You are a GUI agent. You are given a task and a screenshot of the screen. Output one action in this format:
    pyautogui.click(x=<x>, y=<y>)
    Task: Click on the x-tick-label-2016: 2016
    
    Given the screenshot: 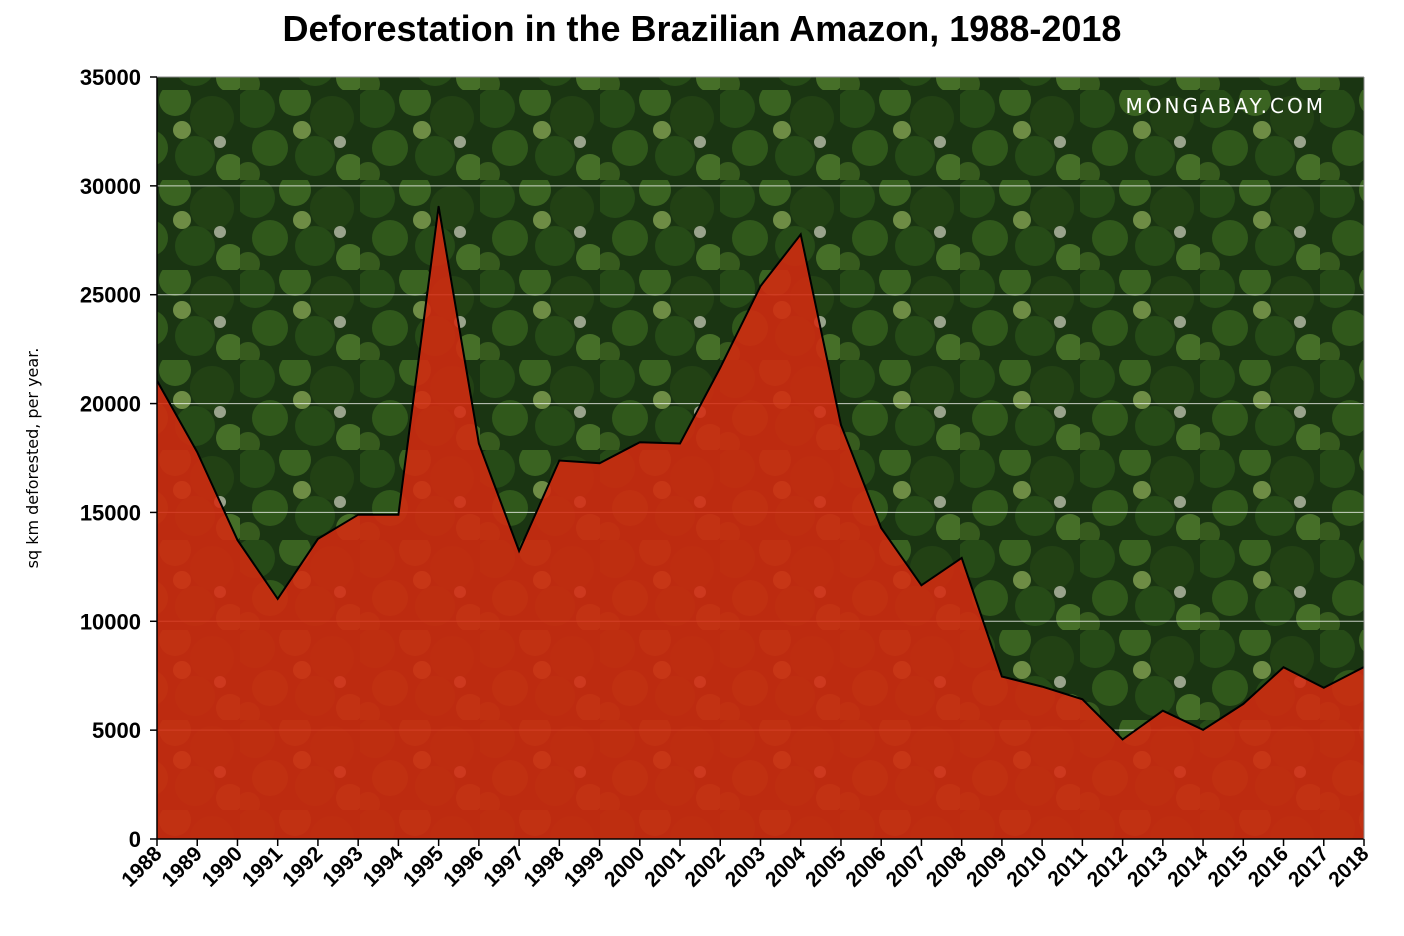 What is the action you would take?
    pyautogui.click(x=1268, y=866)
    